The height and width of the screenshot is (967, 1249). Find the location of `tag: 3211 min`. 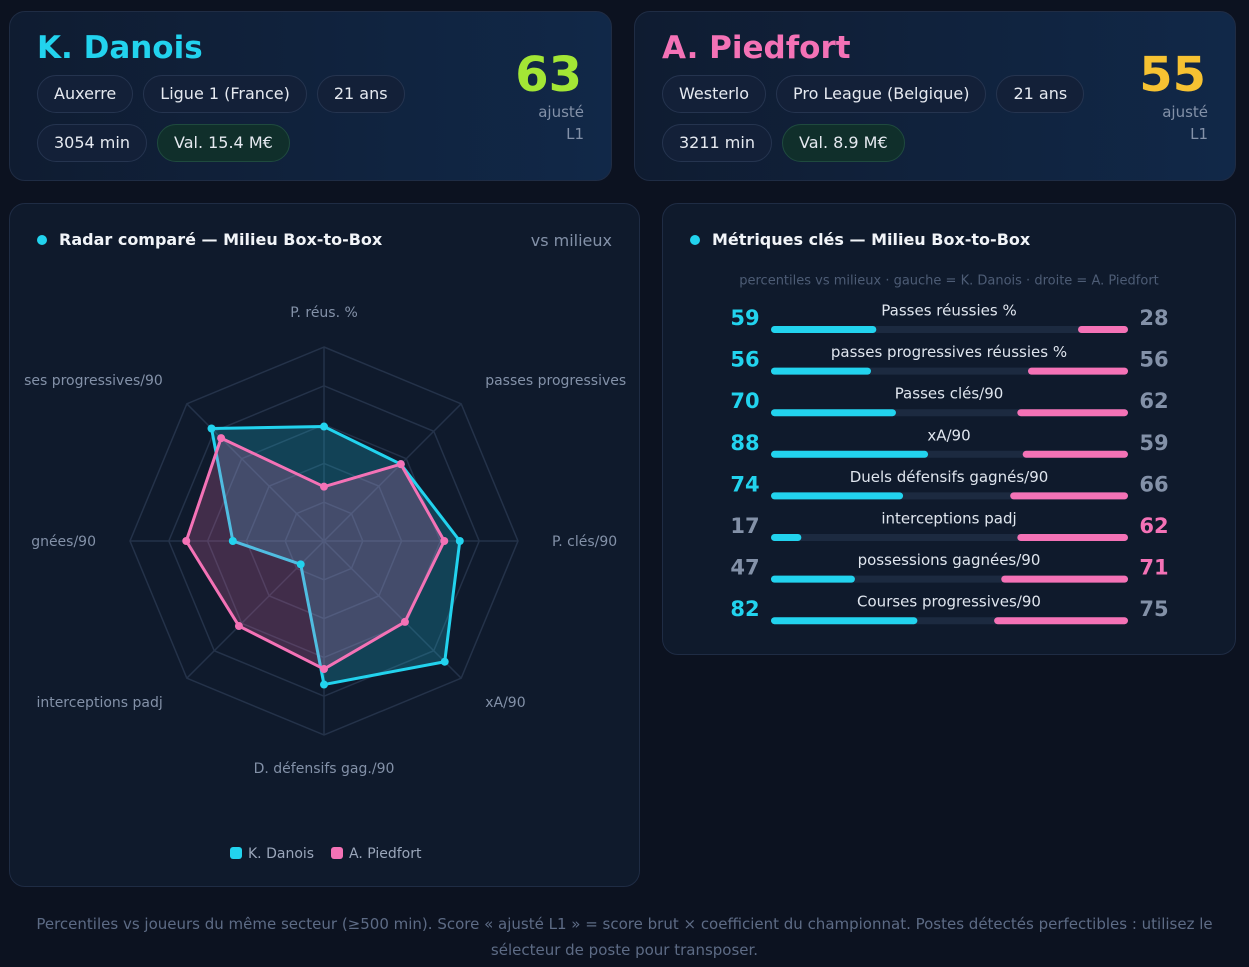

tag: 3211 min is located at coordinates (717, 143).